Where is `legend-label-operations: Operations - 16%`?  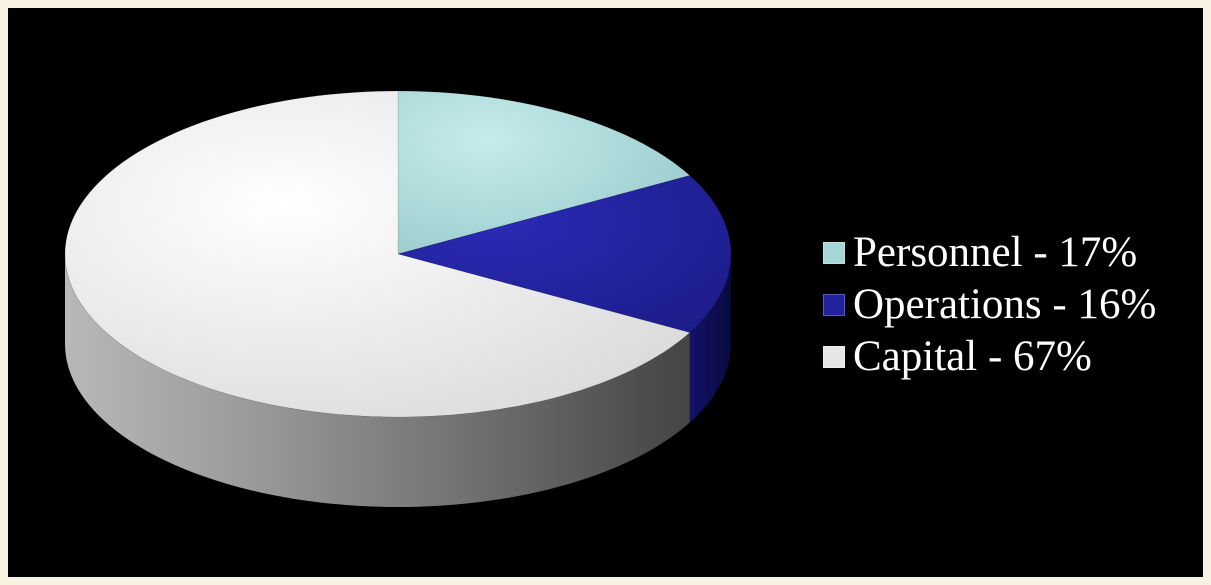 legend-label-operations: Operations - 16% is located at coordinates (1005, 304).